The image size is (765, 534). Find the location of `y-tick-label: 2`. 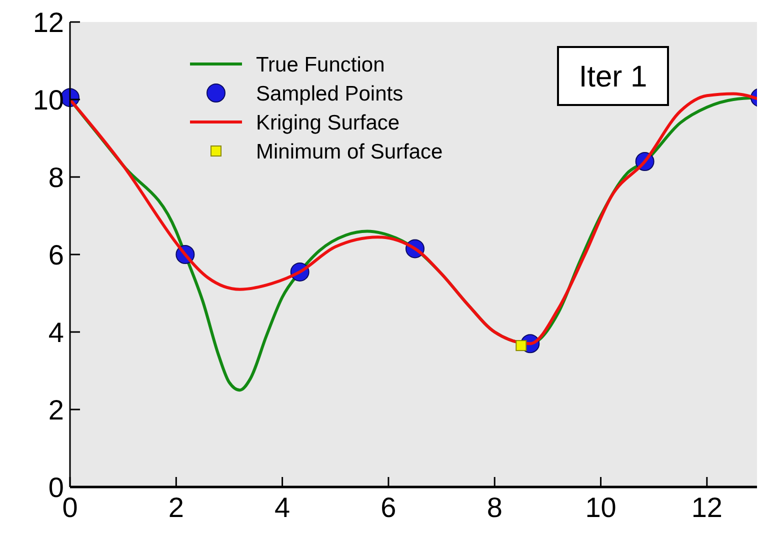

y-tick-label: 2 is located at coordinates (56, 410).